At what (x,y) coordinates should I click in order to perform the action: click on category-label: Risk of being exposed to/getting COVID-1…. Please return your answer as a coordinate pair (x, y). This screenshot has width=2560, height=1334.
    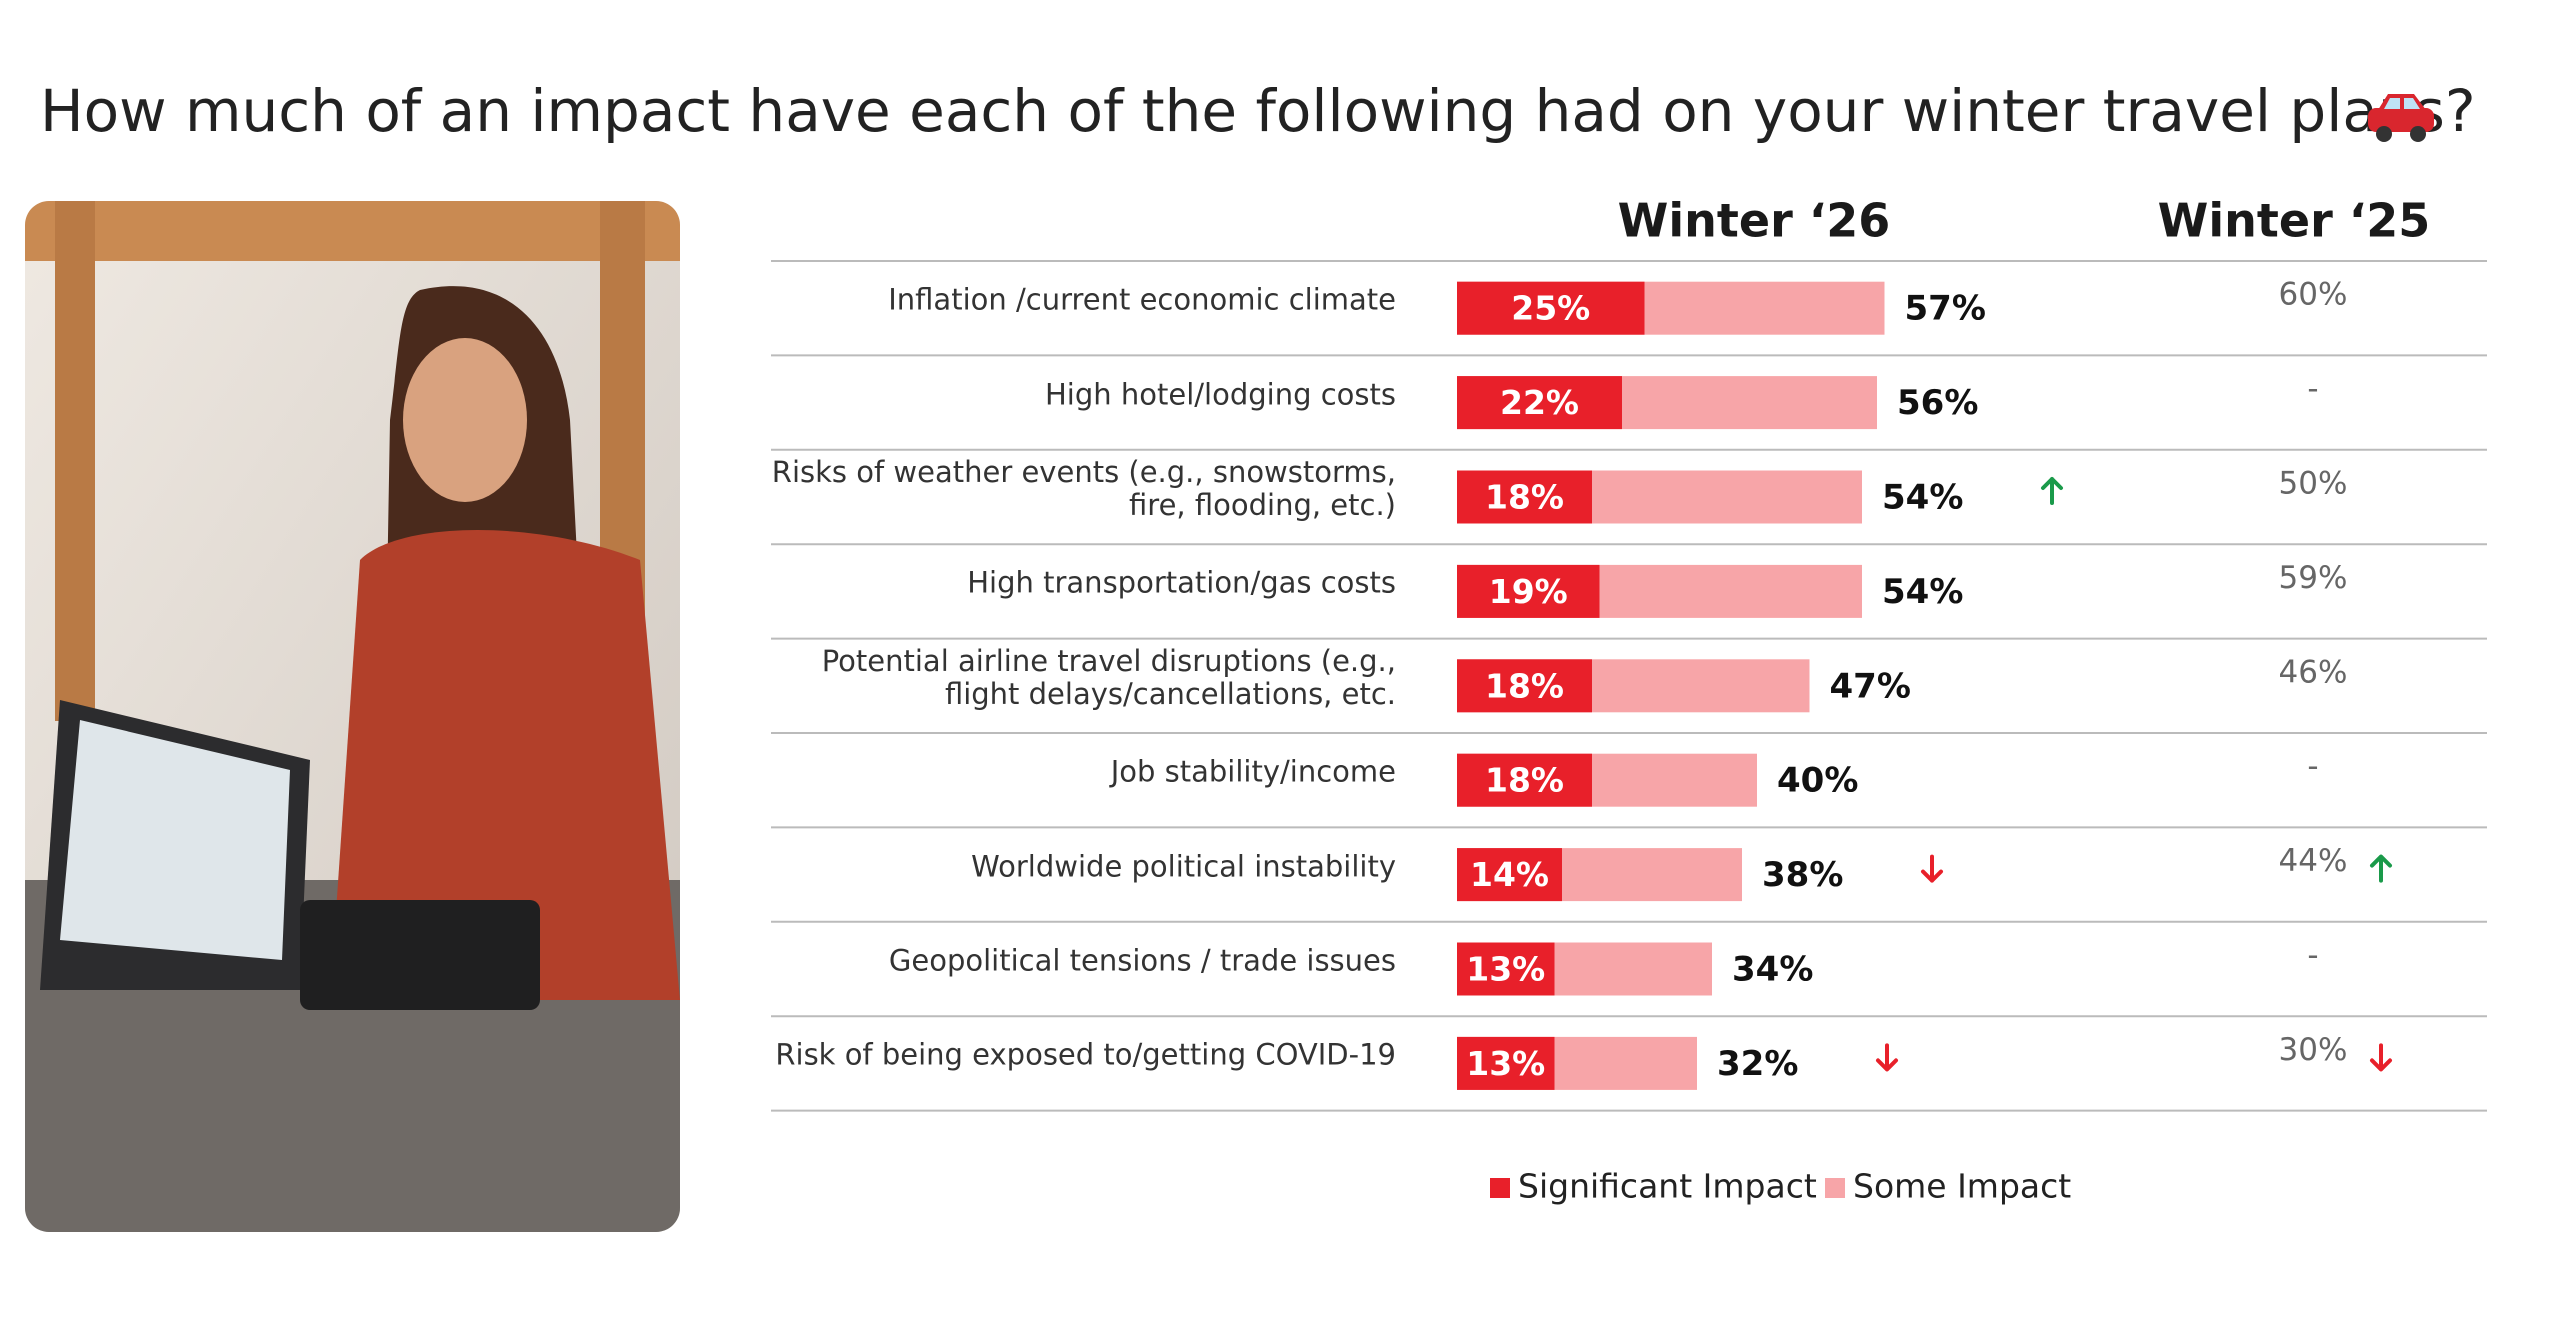
    Looking at the image, I should click on (1085, 1054).